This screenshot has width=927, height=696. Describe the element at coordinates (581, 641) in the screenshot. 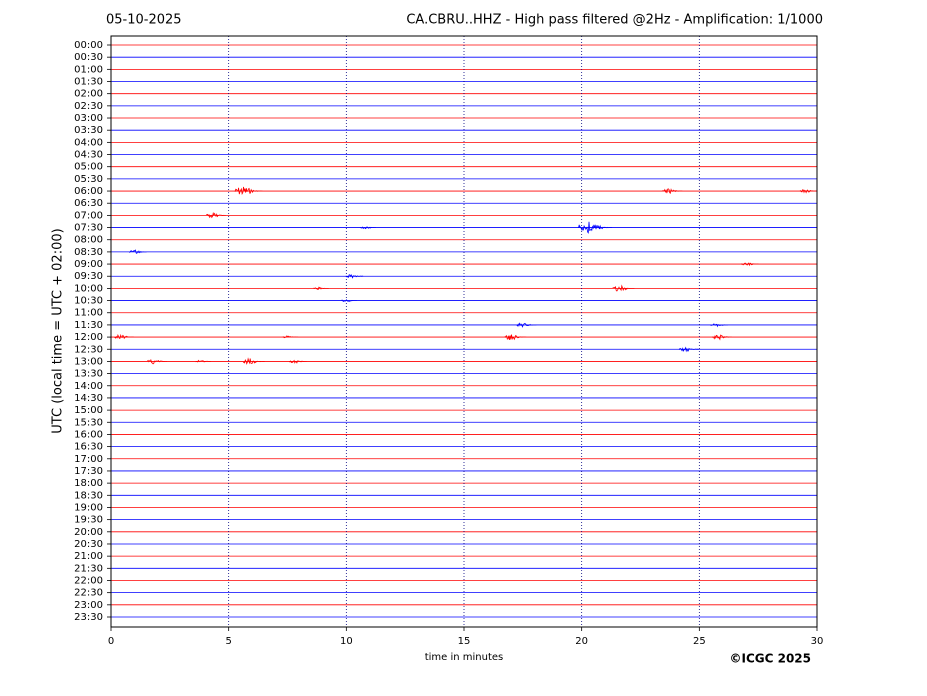

I see `x-tick-label: 20` at that location.